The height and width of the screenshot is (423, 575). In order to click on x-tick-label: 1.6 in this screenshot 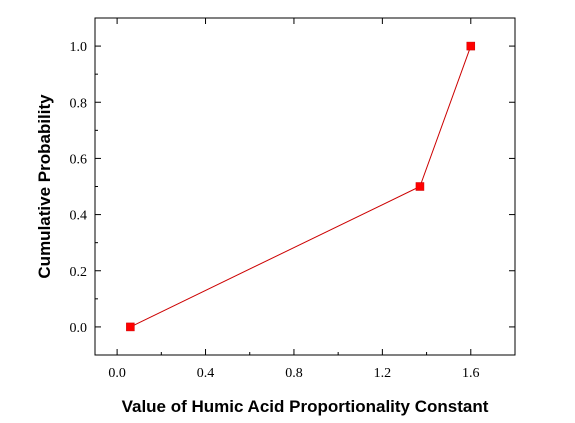, I will do `click(471, 373)`.